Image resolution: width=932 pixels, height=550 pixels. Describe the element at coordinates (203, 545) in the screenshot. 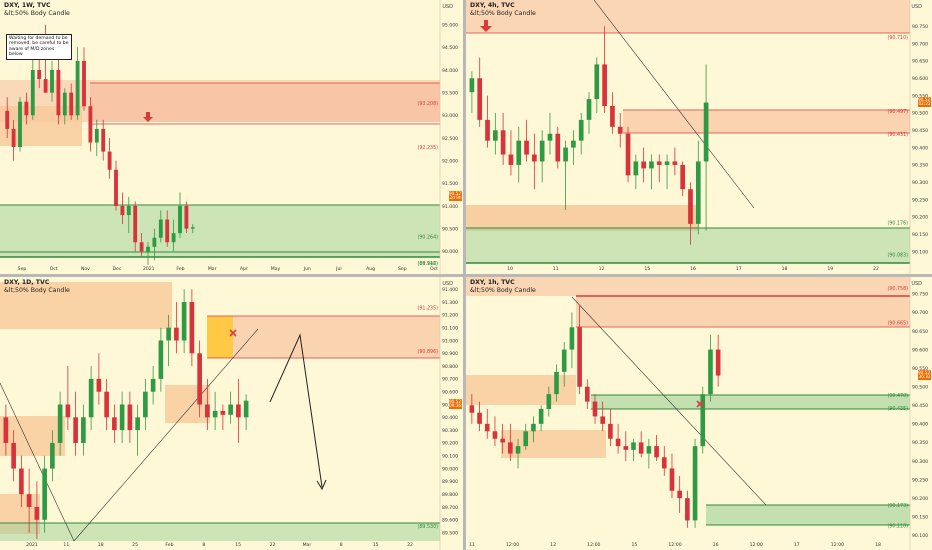

I see `x-tick-label: 8` at that location.